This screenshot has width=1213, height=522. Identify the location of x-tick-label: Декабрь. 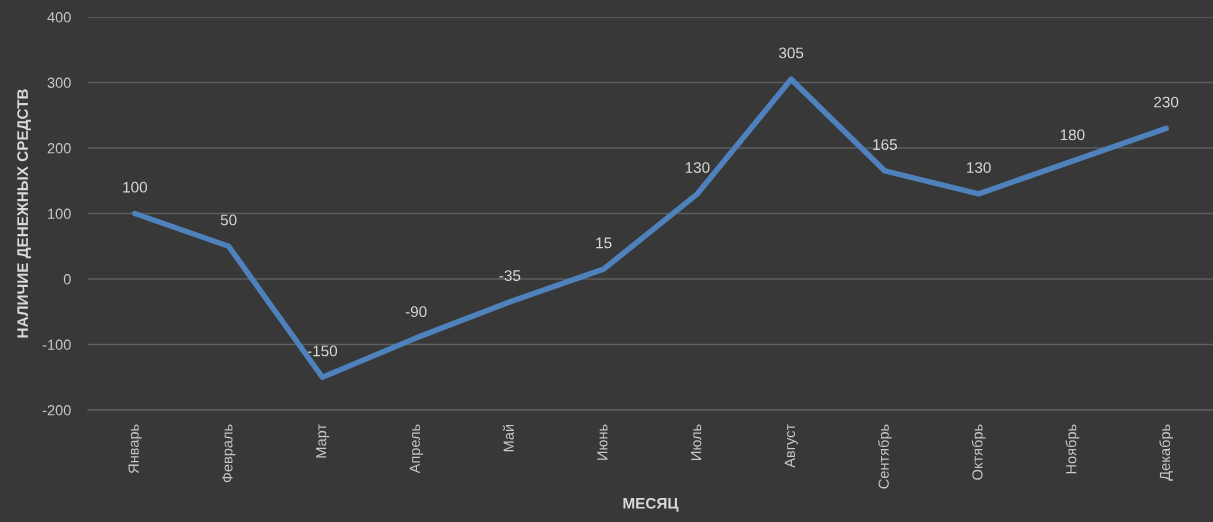
(1166, 452).